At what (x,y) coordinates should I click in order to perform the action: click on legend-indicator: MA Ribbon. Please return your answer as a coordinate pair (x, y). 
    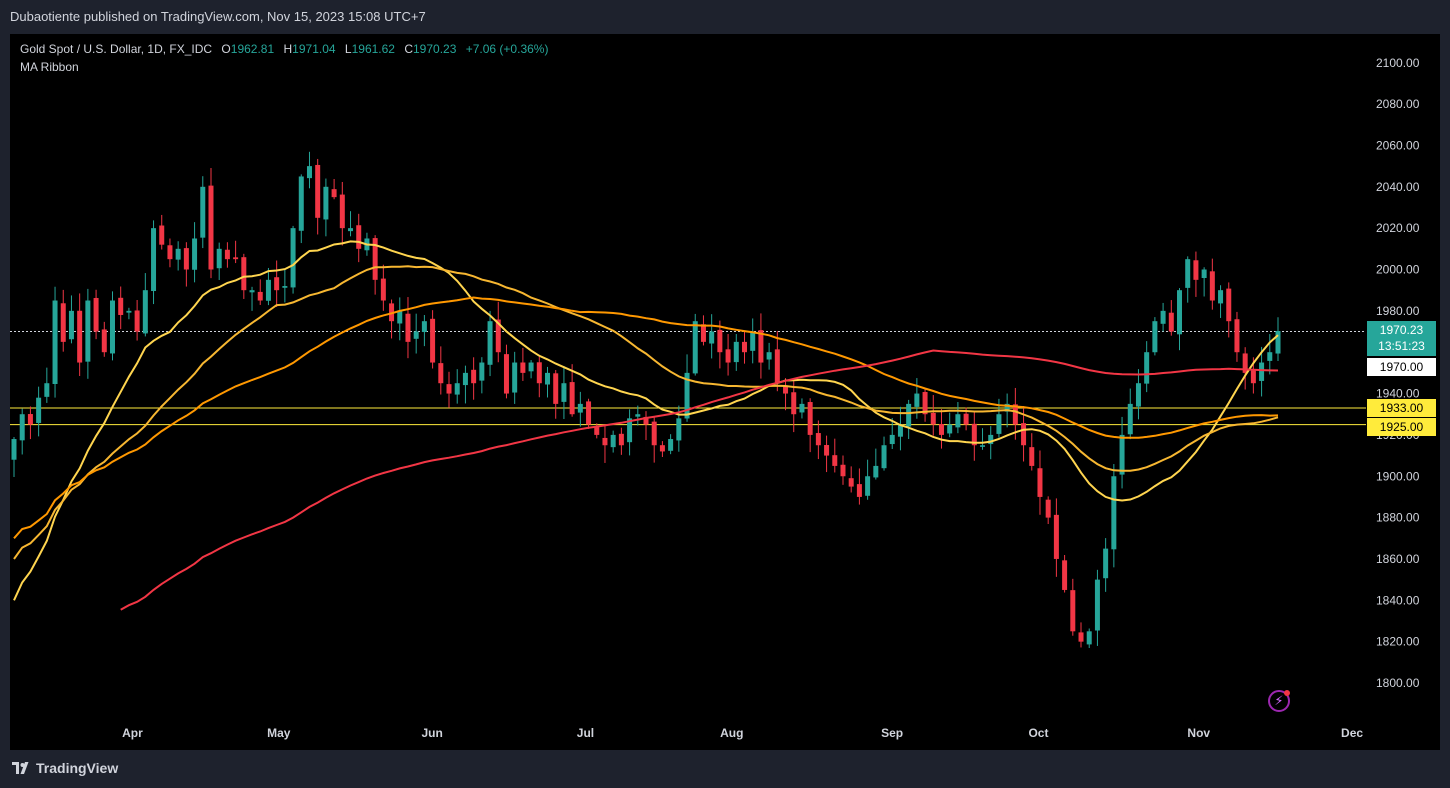
    Looking at the image, I should click on (49, 67).